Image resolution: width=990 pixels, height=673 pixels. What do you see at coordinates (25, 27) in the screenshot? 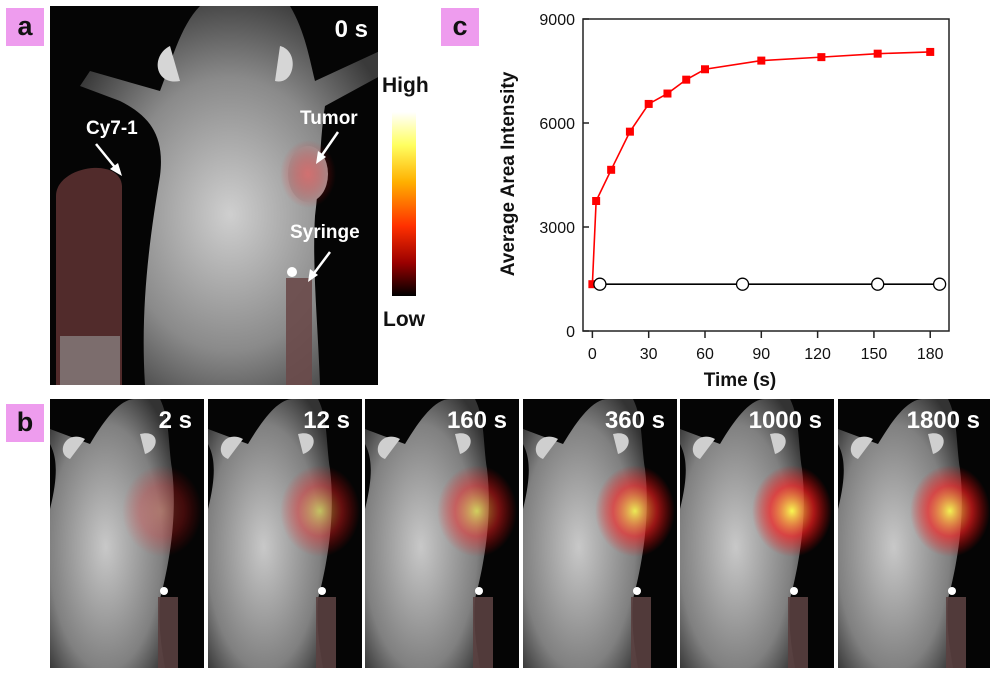
I see `panel-a-tag: a` at bounding box center [25, 27].